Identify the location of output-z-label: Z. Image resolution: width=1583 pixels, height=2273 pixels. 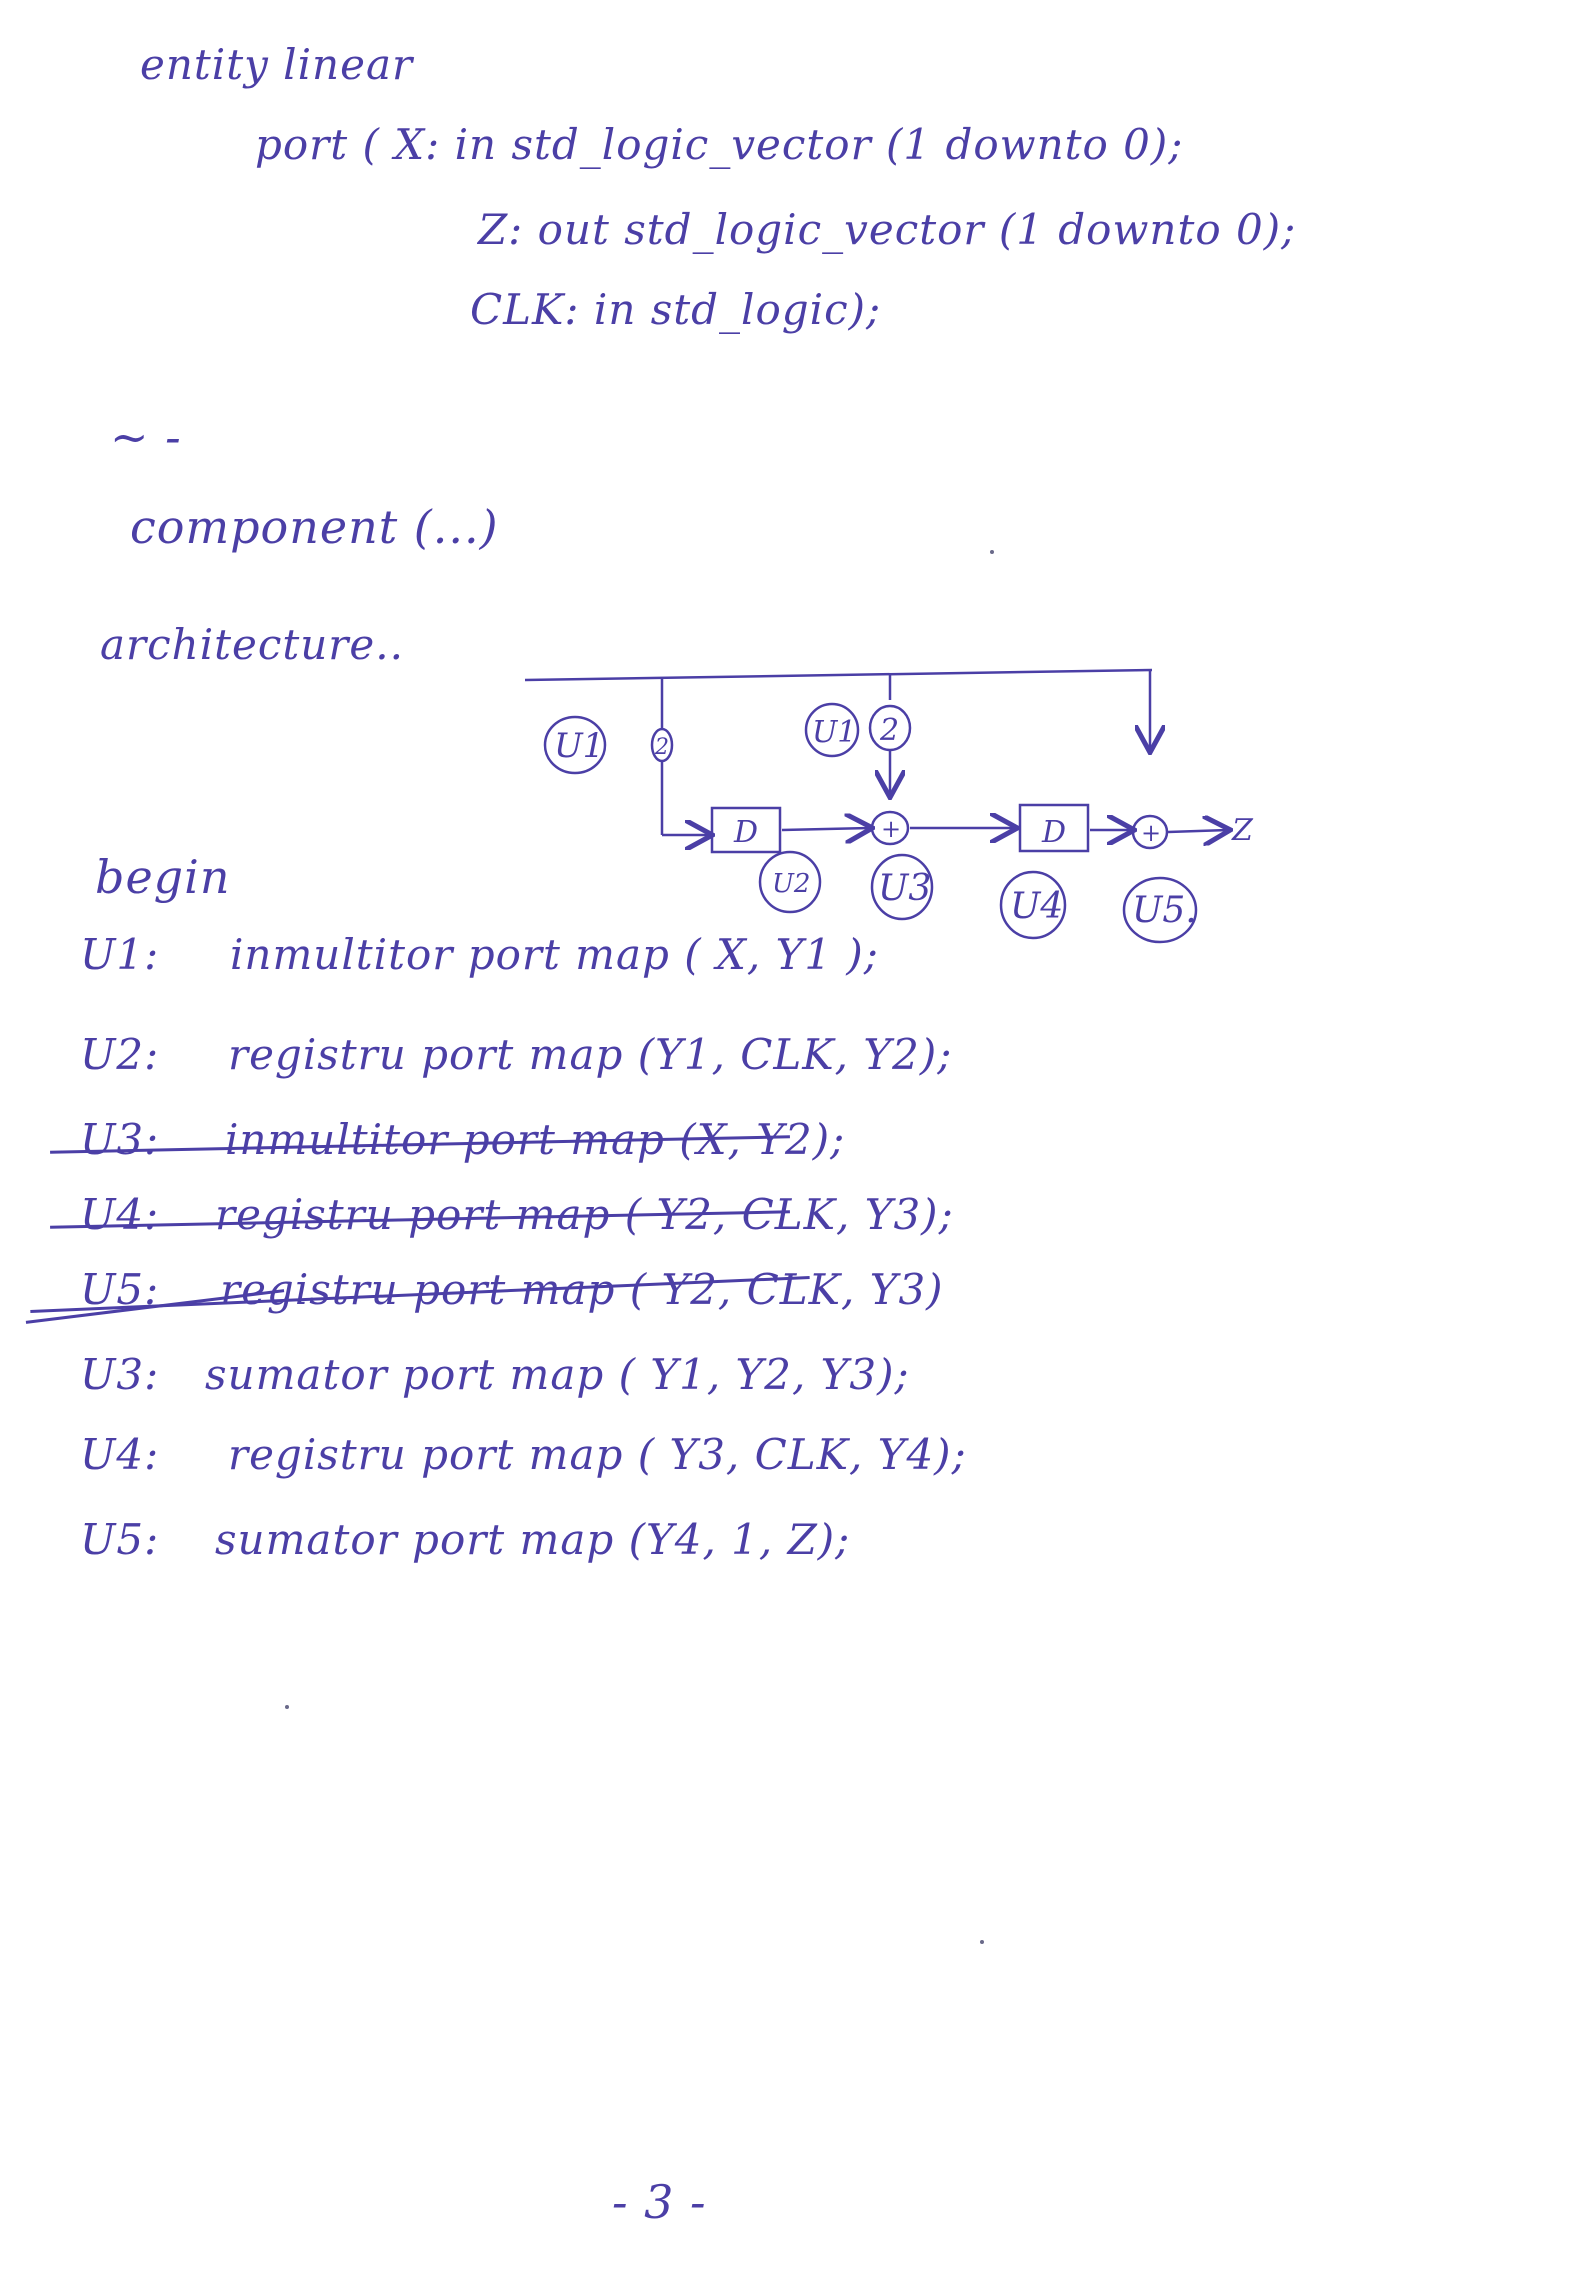
(1242, 830).